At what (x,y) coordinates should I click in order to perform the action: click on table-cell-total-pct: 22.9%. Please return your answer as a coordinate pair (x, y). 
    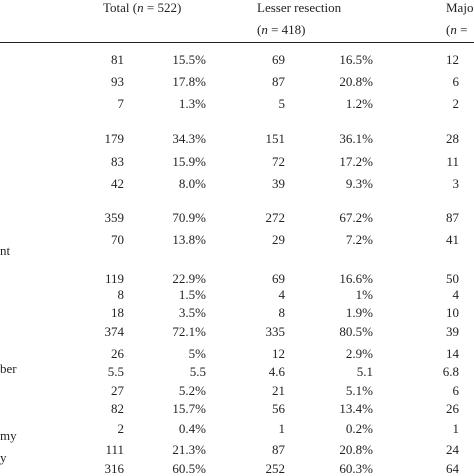
    Looking at the image, I should click on (189, 278).